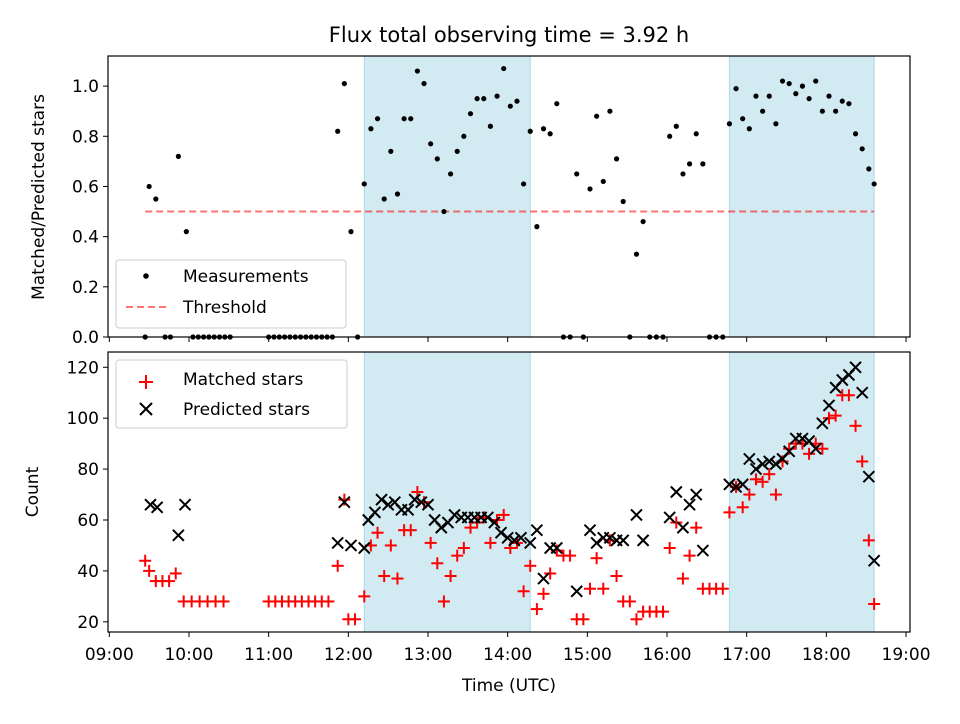 The width and height of the screenshot is (960, 724). I want to click on bottom-ytick-label: 40, so click(88, 572).